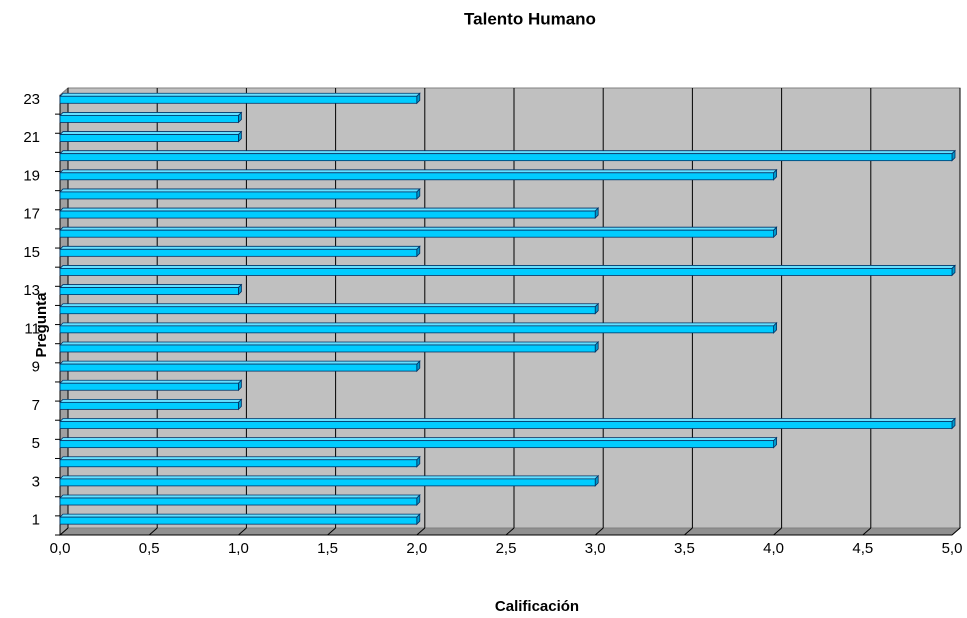 The width and height of the screenshot is (967, 618). What do you see at coordinates (36, 481) in the screenshot?
I see `y-tick-label: 3` at bounding box center [36, 481].